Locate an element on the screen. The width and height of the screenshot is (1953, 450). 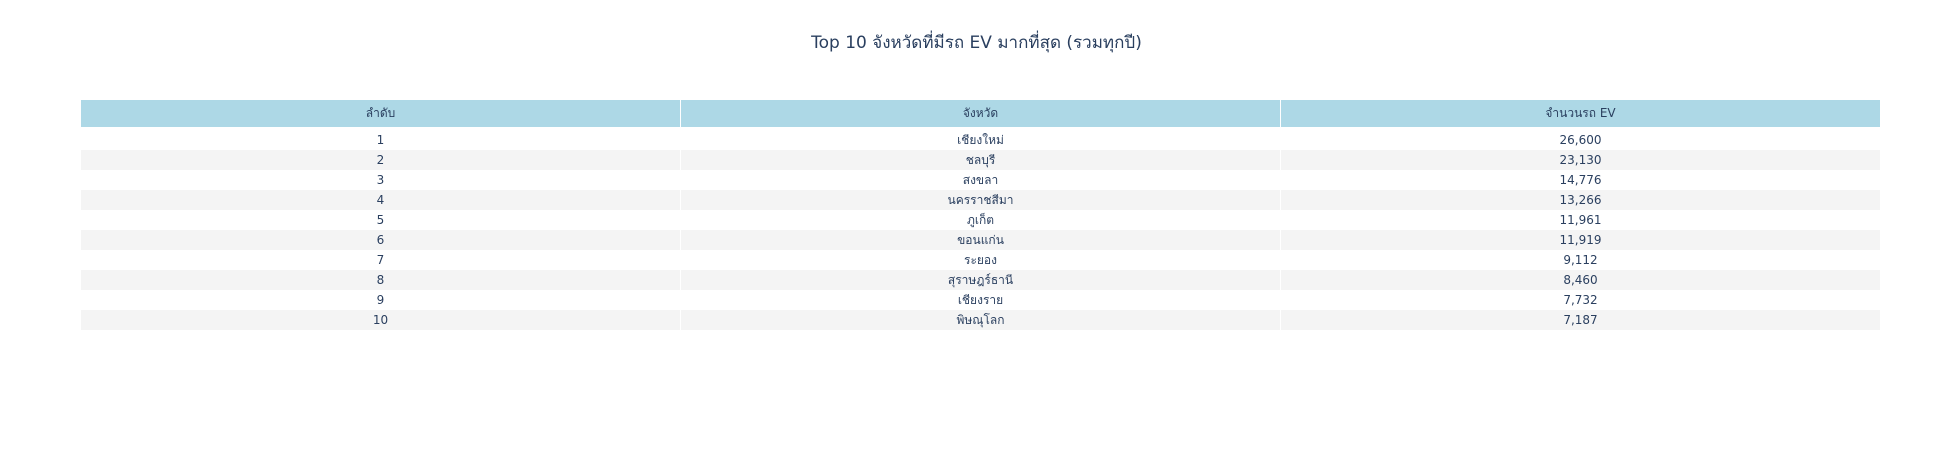
cell-province: สุราษฎร์ธานี is located at coordinates (981, 280).